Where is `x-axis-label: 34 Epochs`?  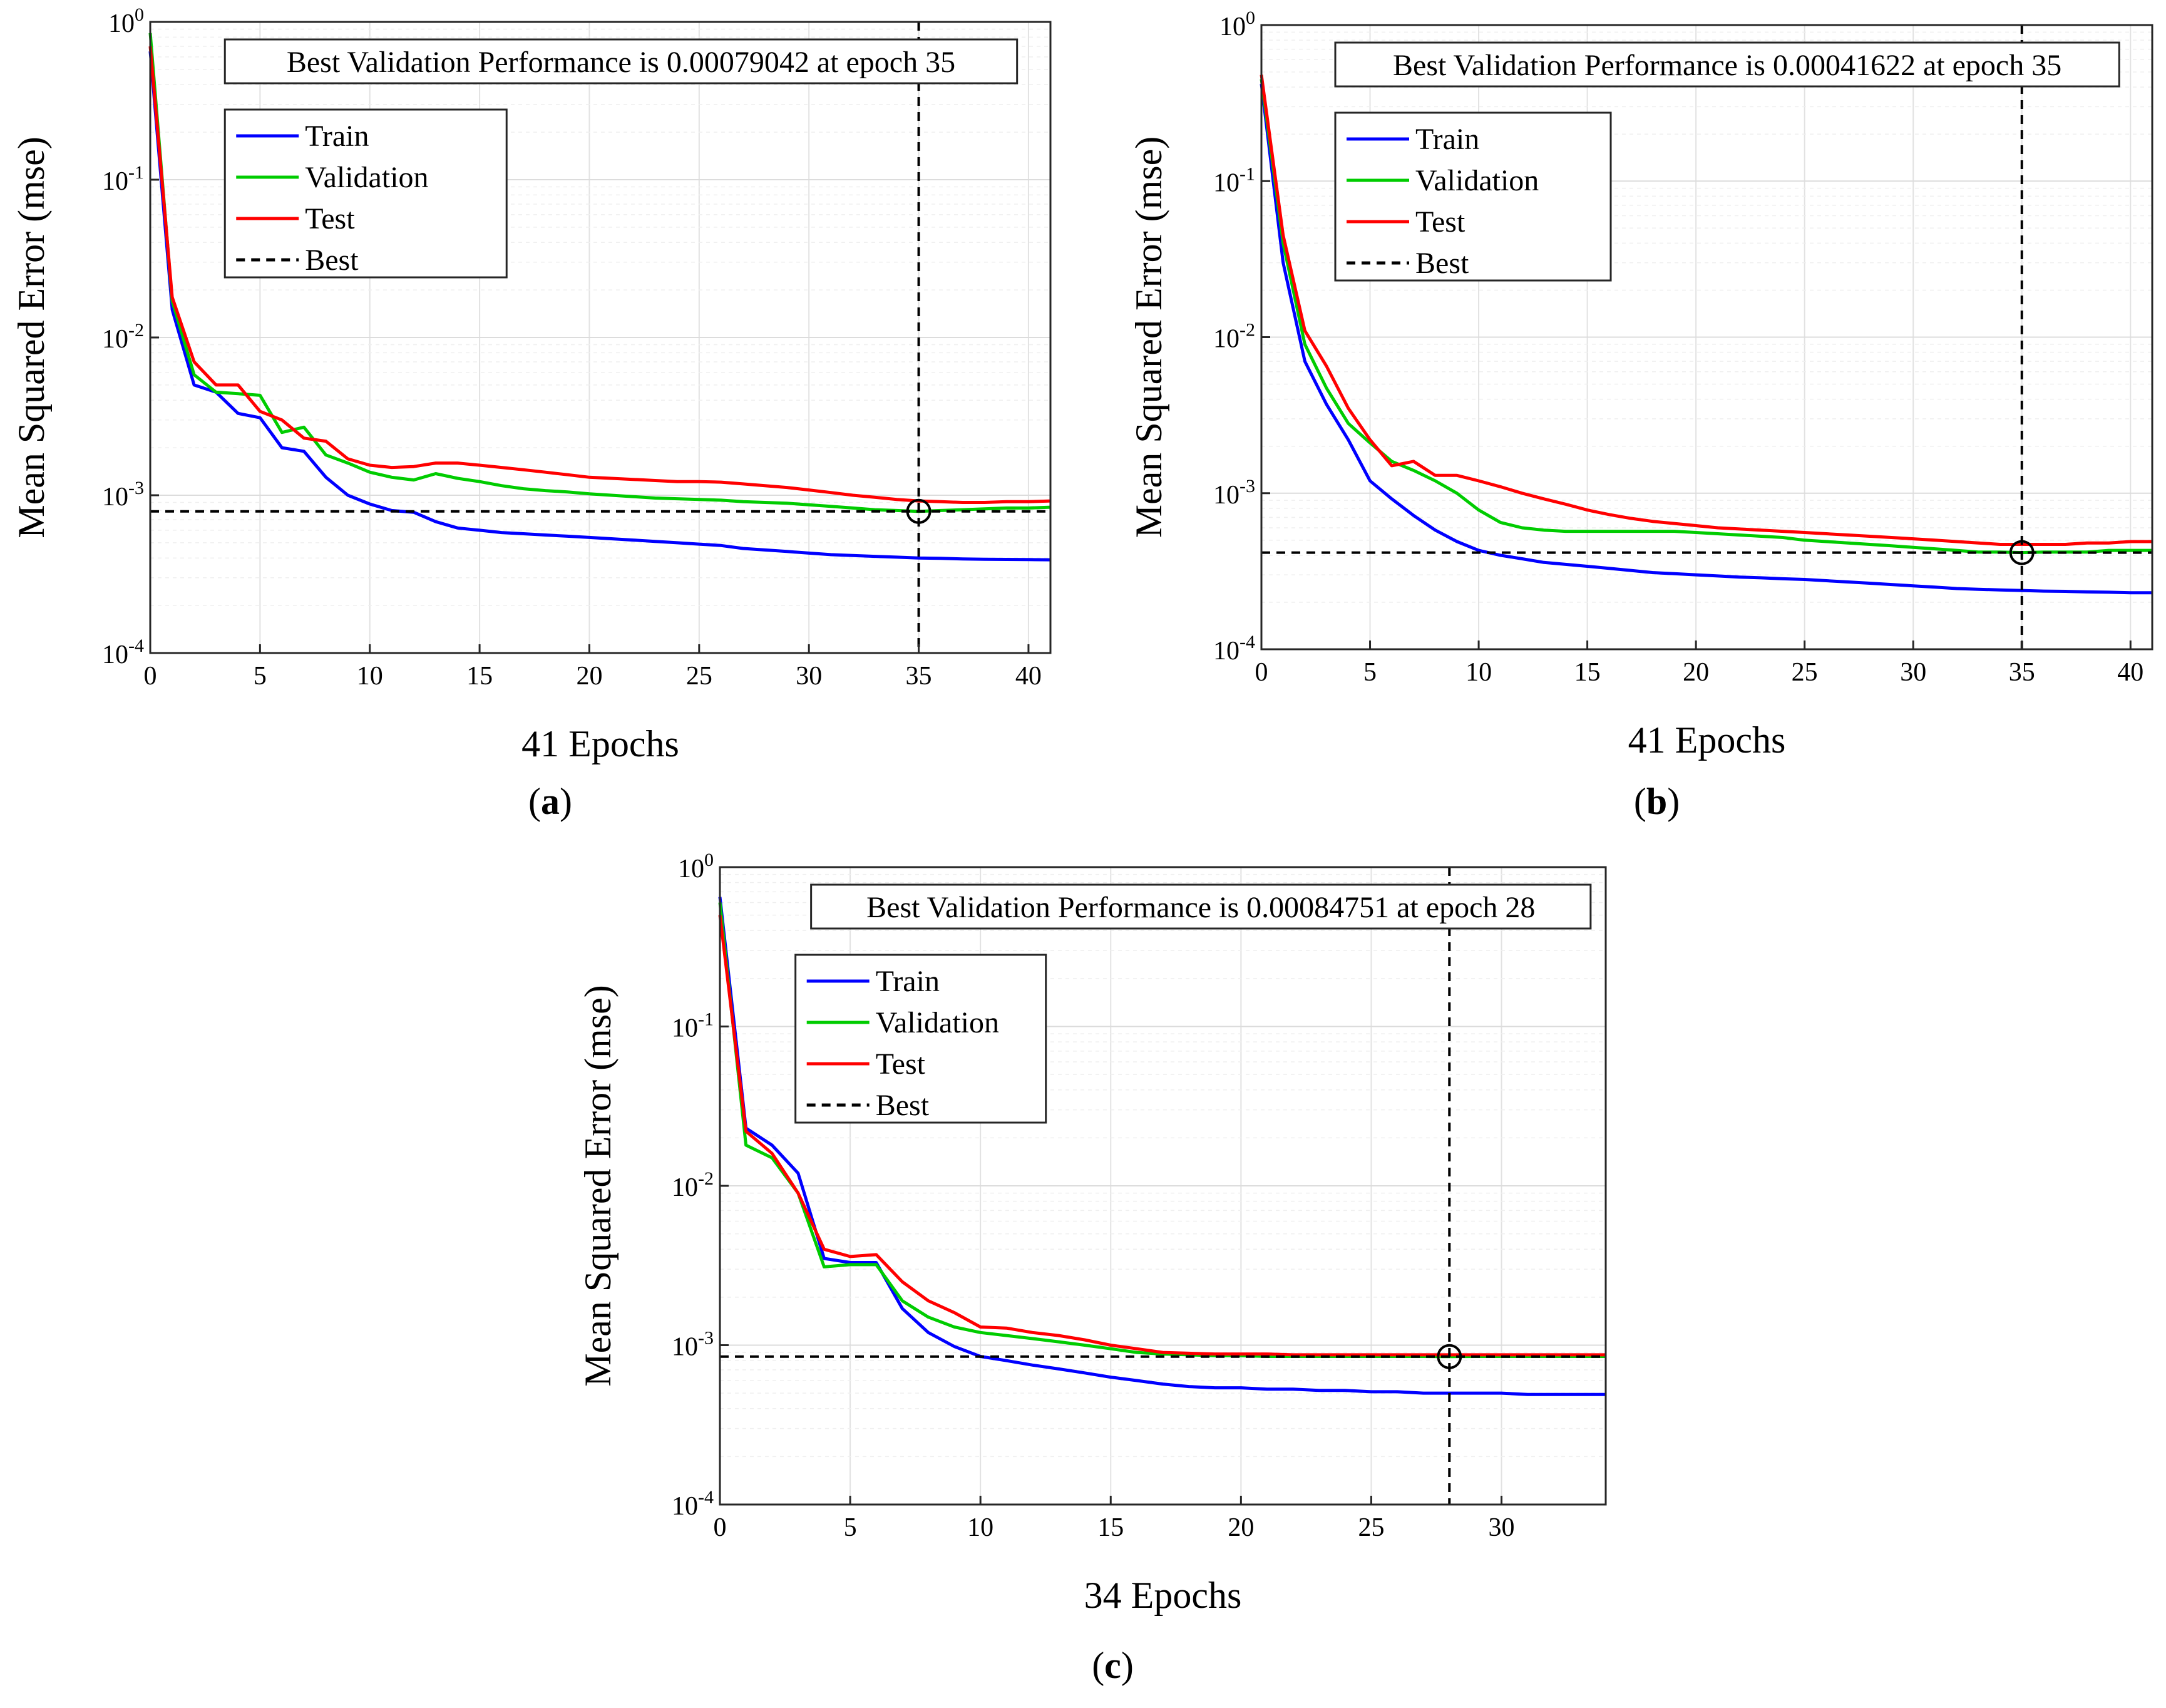 x-axis-label: 34 Epochs is located at coordinates (1163, 1595).